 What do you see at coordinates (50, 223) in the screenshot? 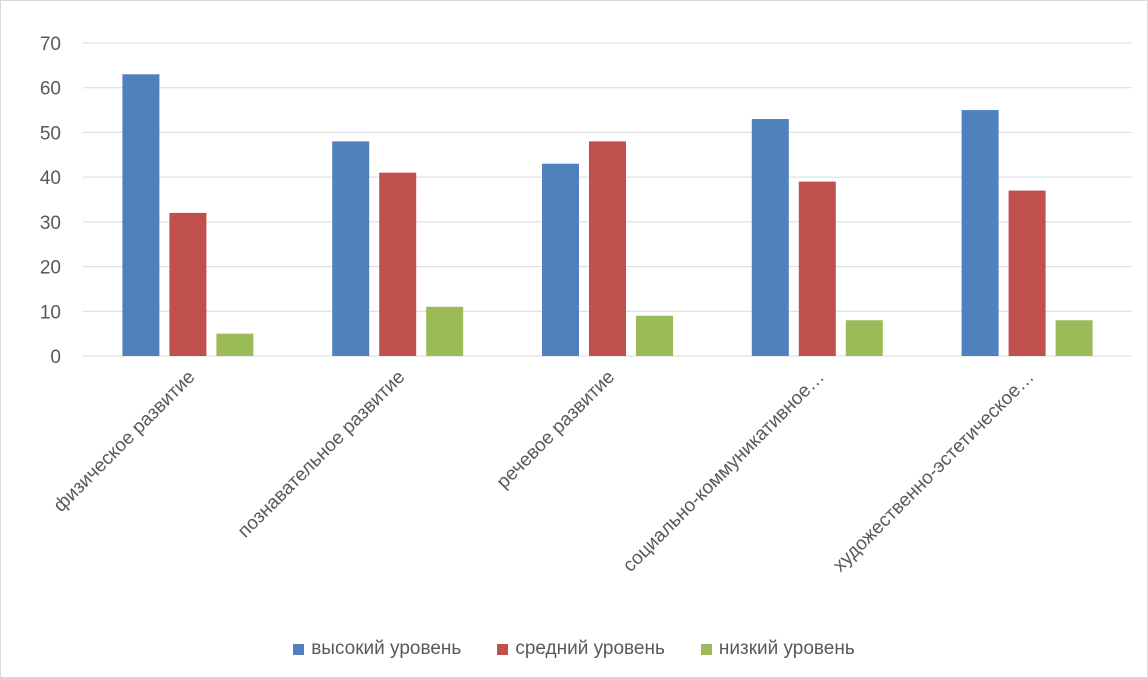
I see `y-tick-label: 30` at bounding box center [50, 223].